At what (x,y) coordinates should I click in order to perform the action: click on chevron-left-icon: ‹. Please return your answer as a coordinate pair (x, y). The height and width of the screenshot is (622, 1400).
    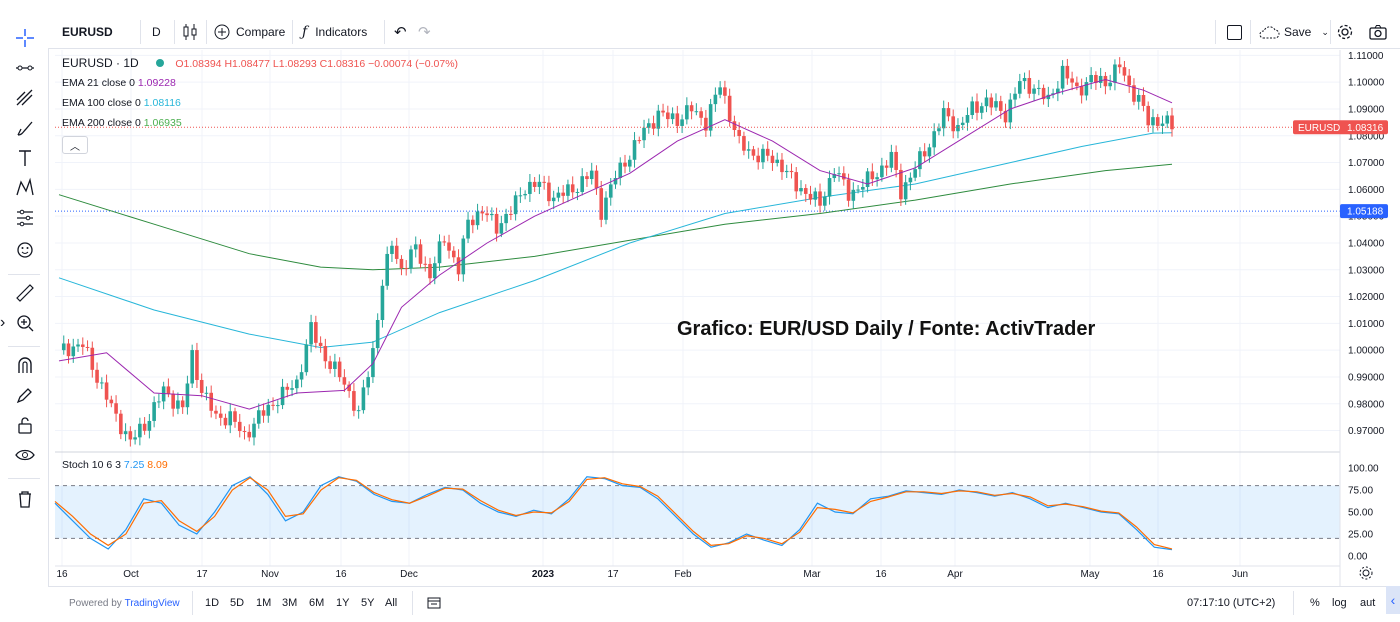
    Looking at the image, I should click on (1393, 600).